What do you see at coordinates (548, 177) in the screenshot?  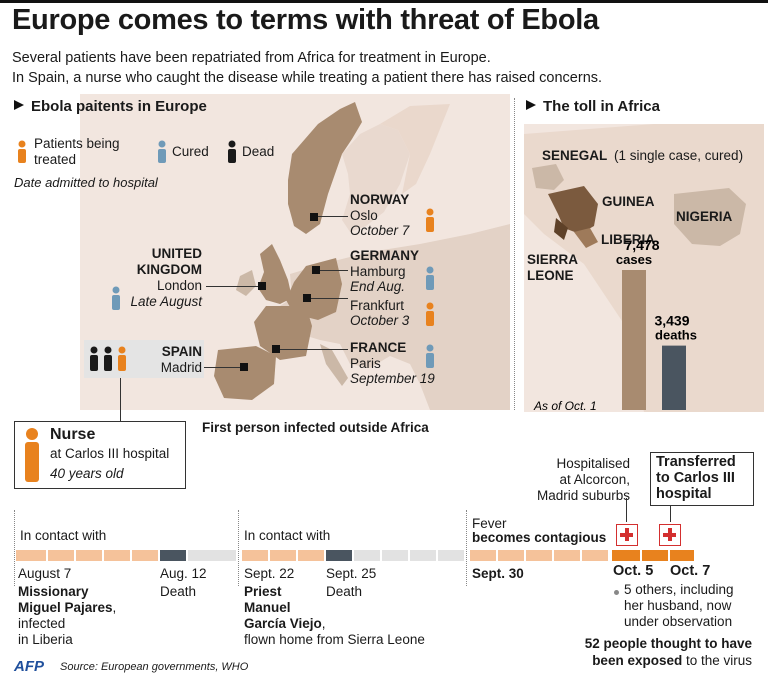 I see `senegal-shape` at bounding box center [548, 177].